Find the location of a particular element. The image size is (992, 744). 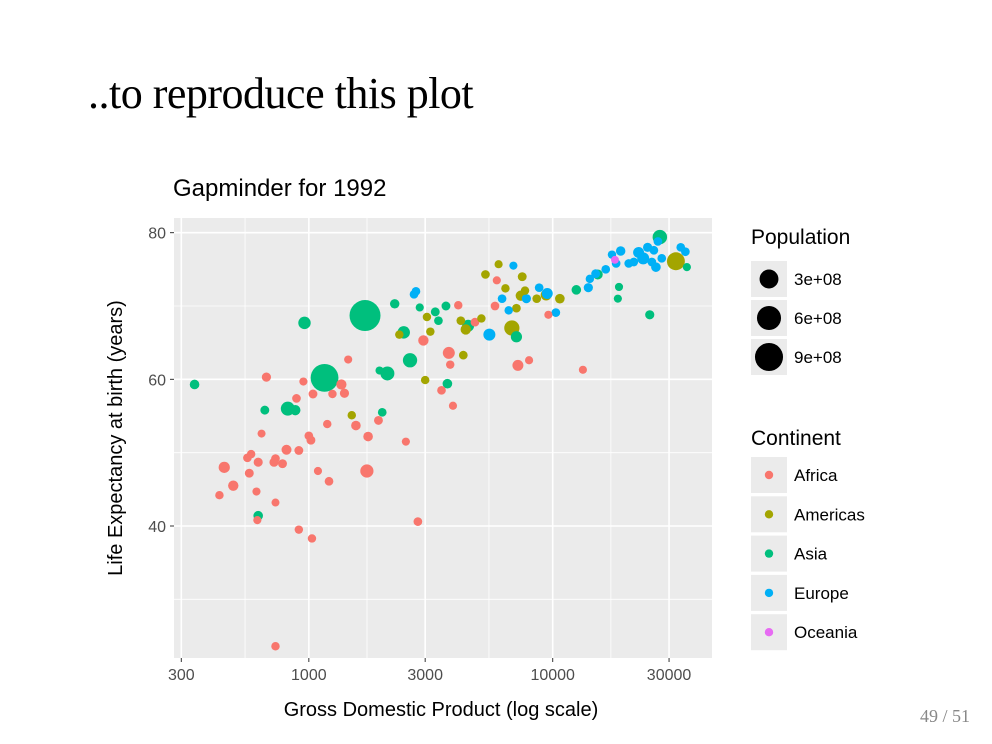

x-tick-label: 300 is located at coordinates (181, 675).